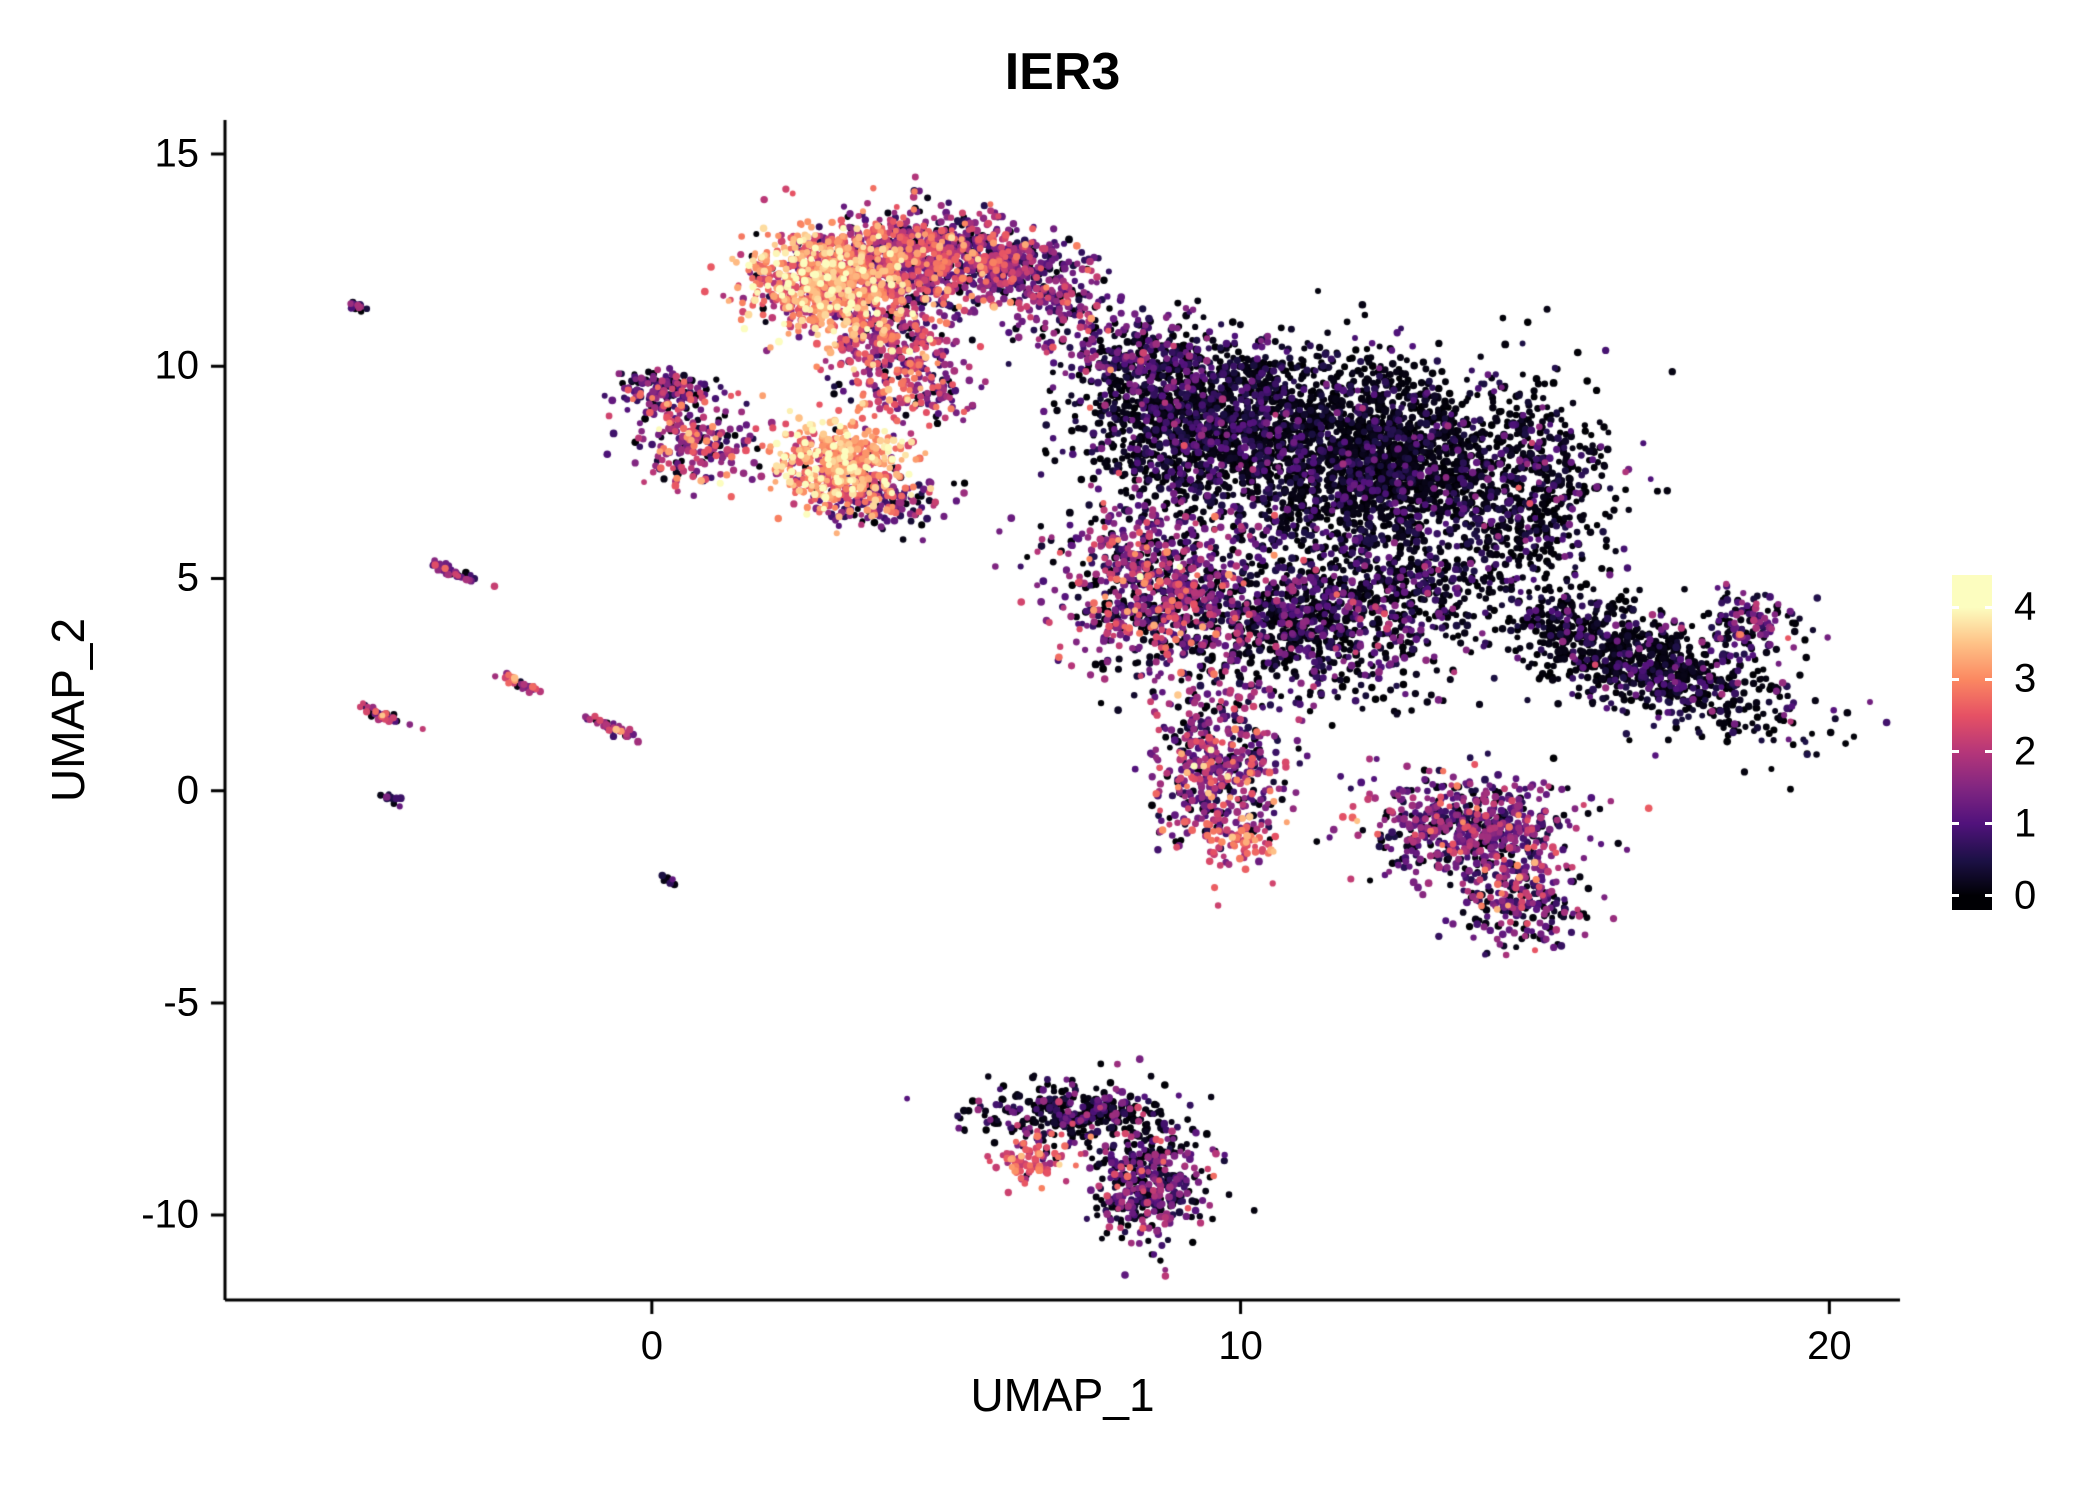  What do you see at coordinates (1829, 1346) in the screenshot?
I see `x-axis-tick-label: 20` at bounding box center [1829, 1346].